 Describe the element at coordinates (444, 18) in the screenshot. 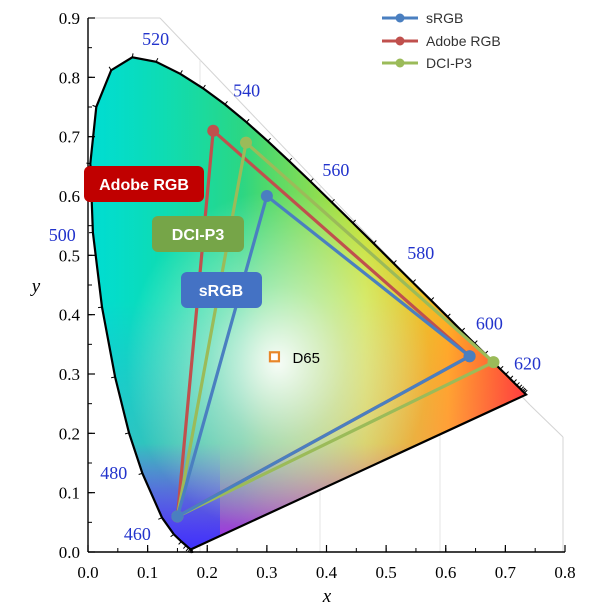

I see `legend-label-srgb: sRGB` at that location.